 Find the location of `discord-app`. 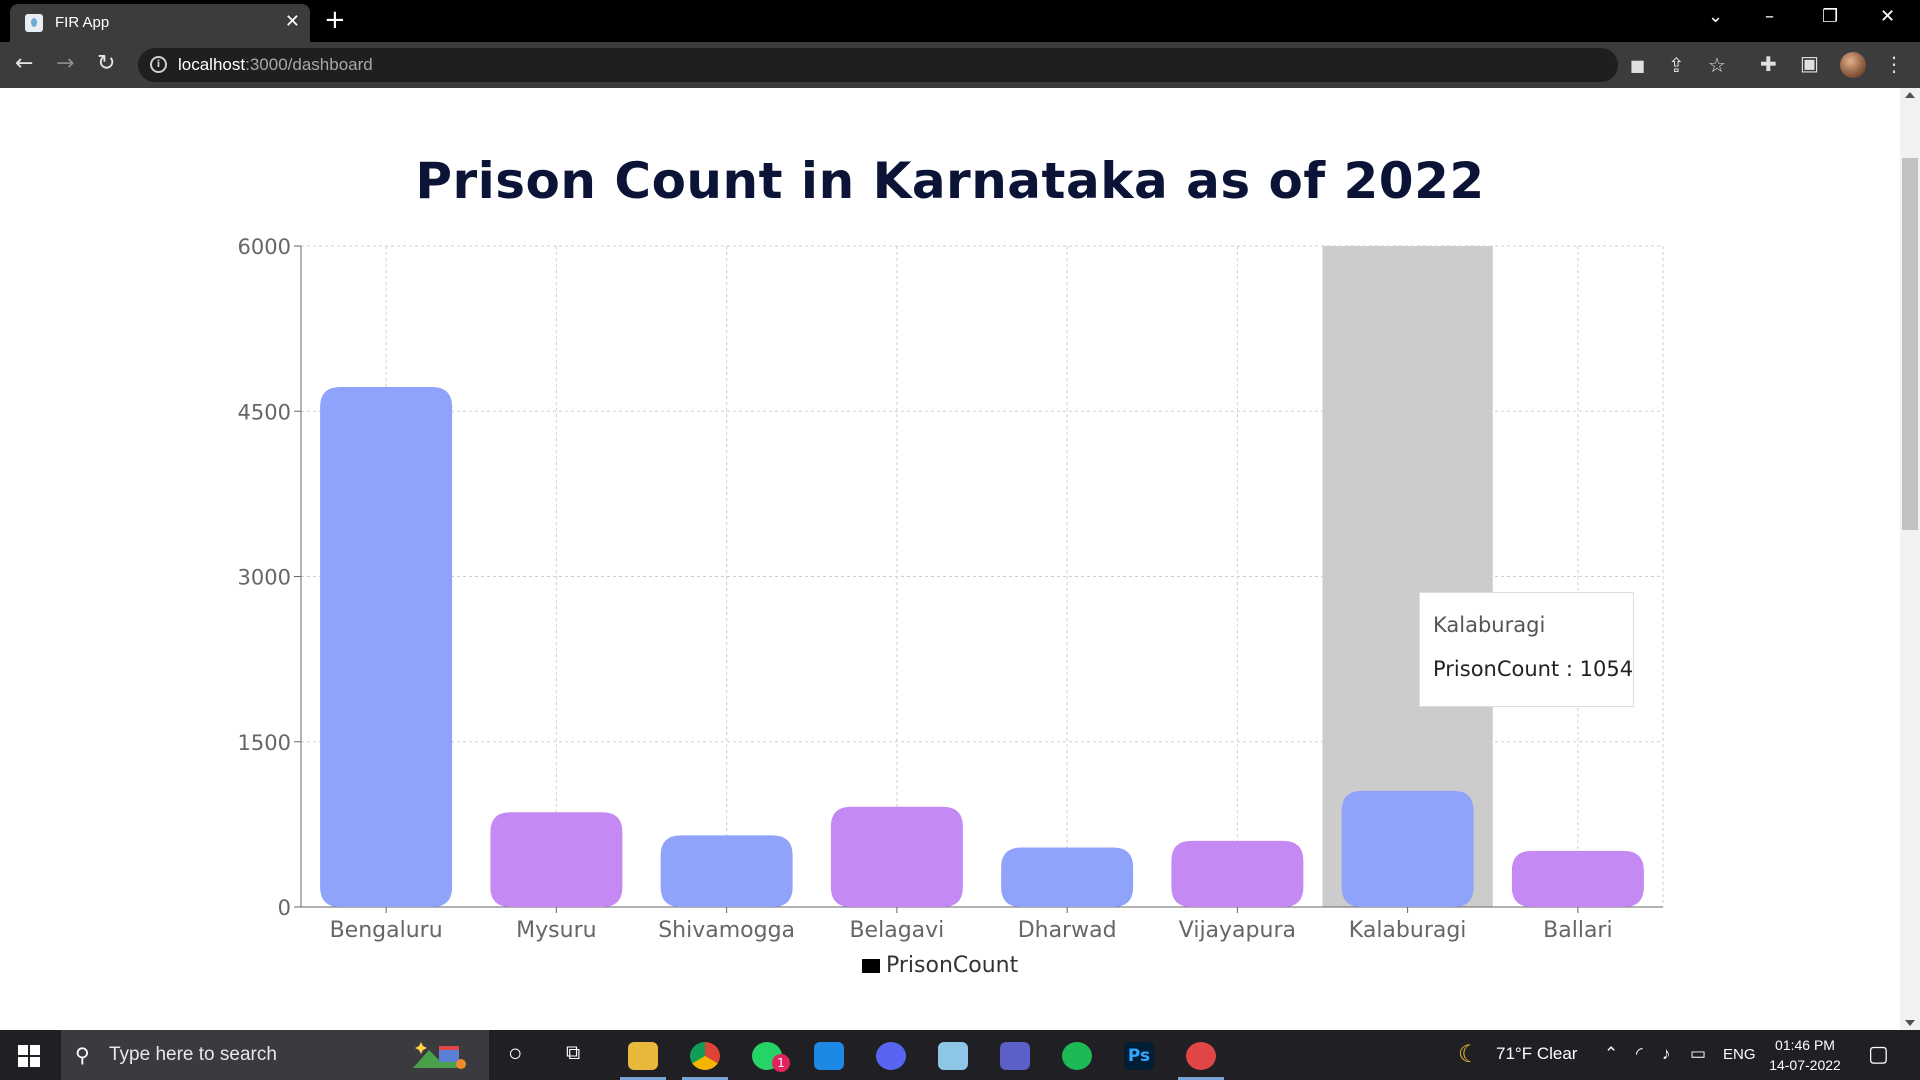

discord-app is located at coordinates (891, 1055).